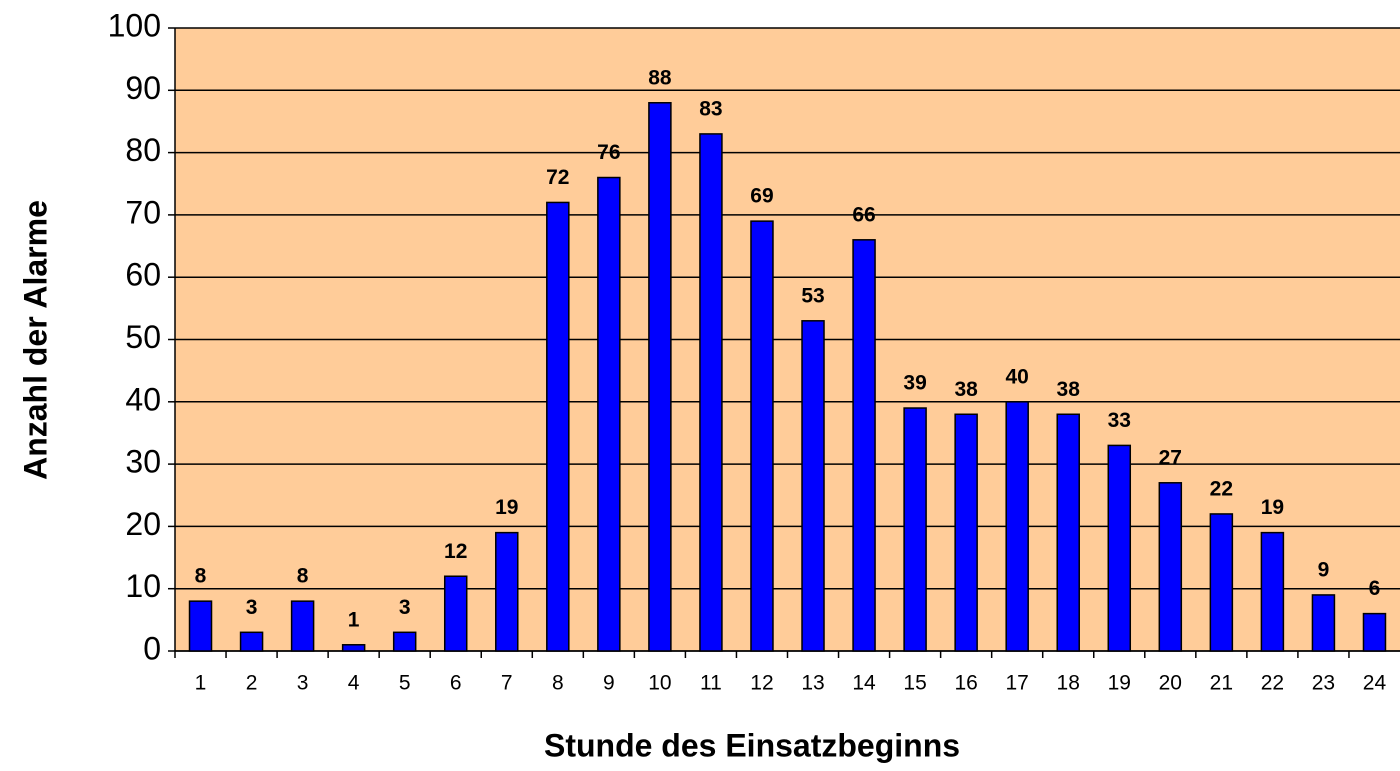 This screenshot has width=1400, height=771. Describe the element at coordinates (143, 212) in the screenshot. I see `y-tick-label: 70` at that location.